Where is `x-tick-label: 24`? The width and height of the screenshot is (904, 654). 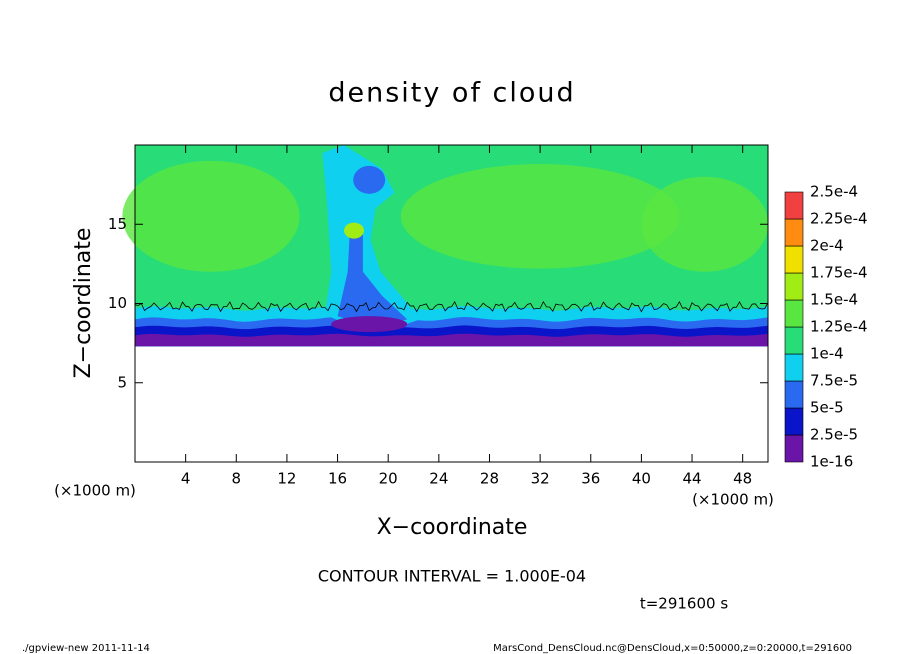 x-tick-label: 24 is located at coordinates (438, 479).